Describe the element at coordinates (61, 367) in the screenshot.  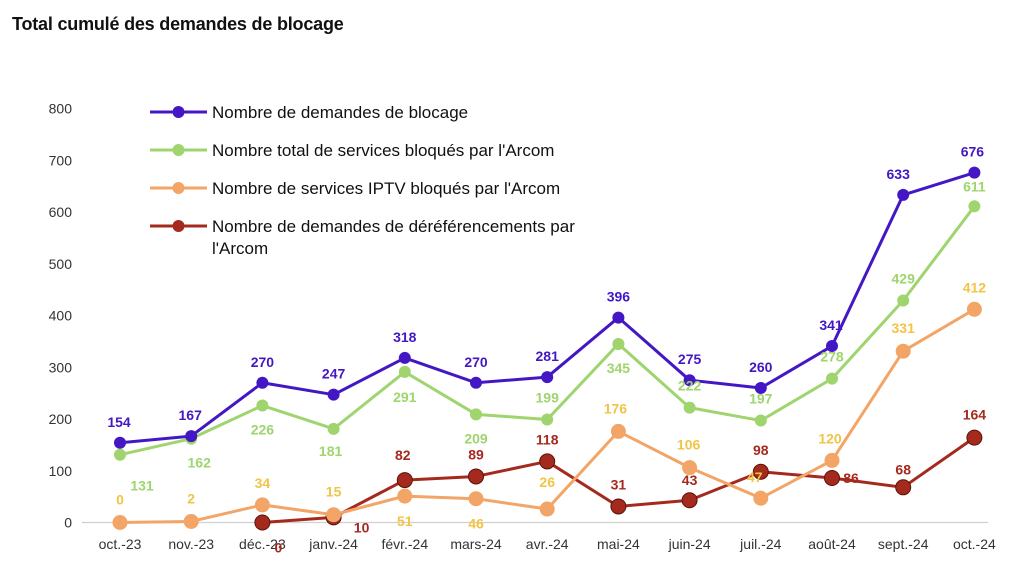
I see `y-tick-label: 300` at that location.